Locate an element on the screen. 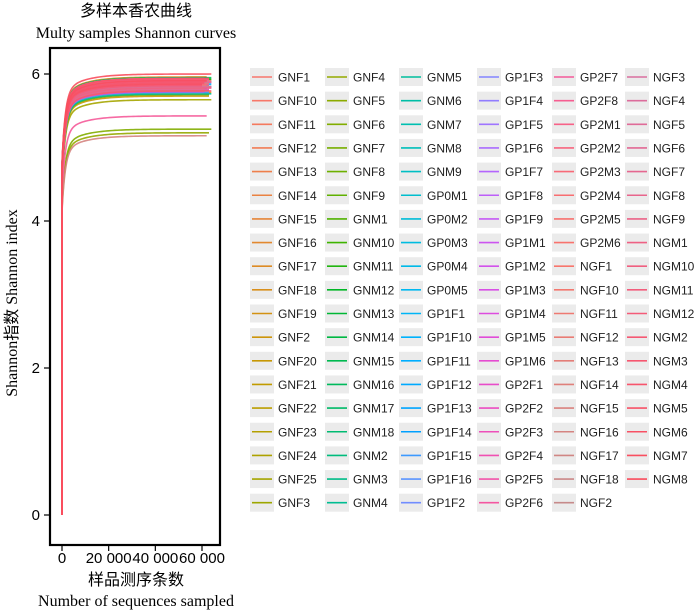  y-tick-label: 4 is located at coordinates (36, 221).